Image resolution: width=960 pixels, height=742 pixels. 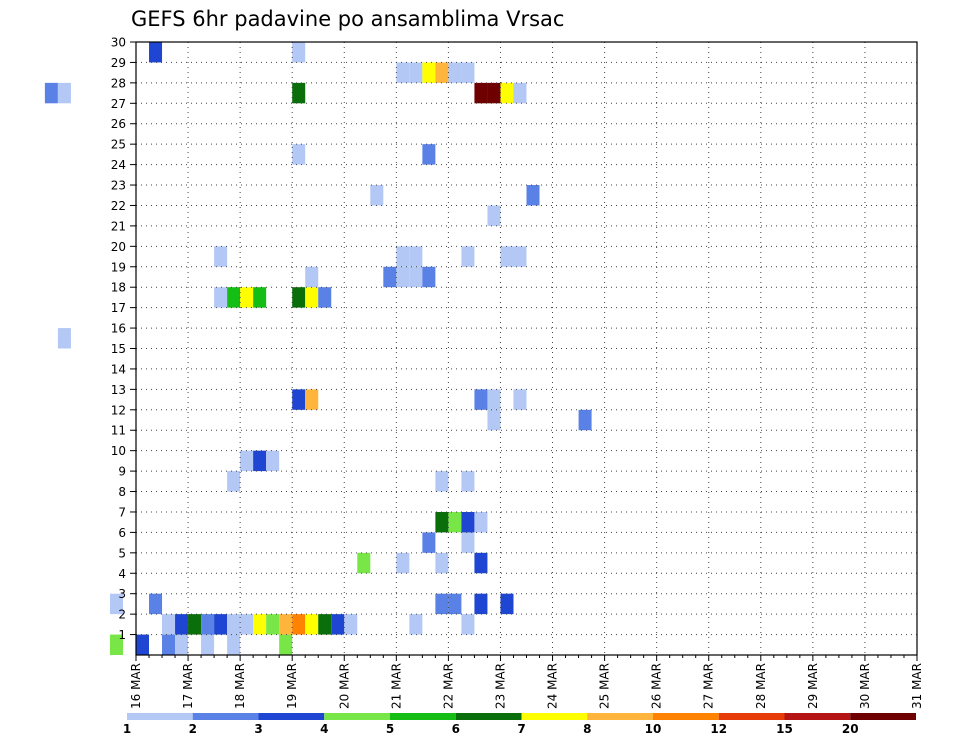 What do you see at coordinates (396, 686) in the screenshot?
I see `x-tick-label: 21 MAR` at bounding box center [396, 686].